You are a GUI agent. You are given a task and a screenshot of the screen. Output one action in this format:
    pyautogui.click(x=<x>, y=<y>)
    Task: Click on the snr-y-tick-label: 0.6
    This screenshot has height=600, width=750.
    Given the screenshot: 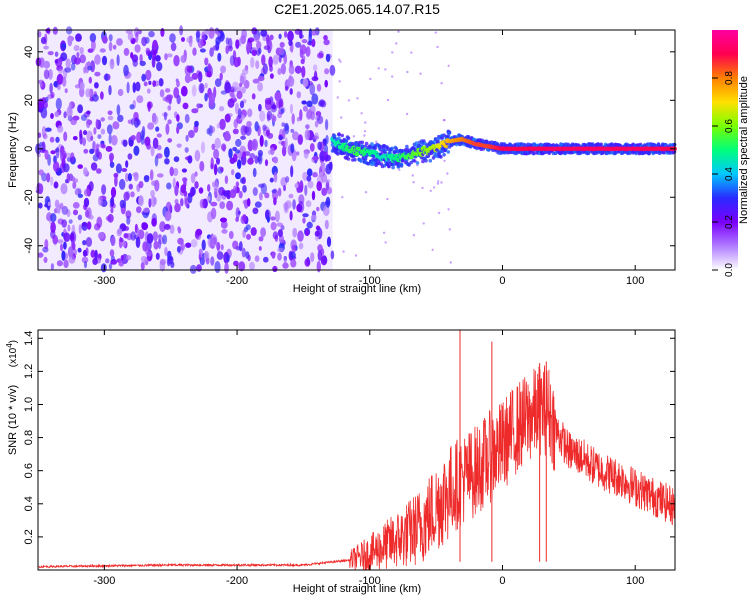 What is the action you would take?
    pyautogui.click(x=29, y=470)
    